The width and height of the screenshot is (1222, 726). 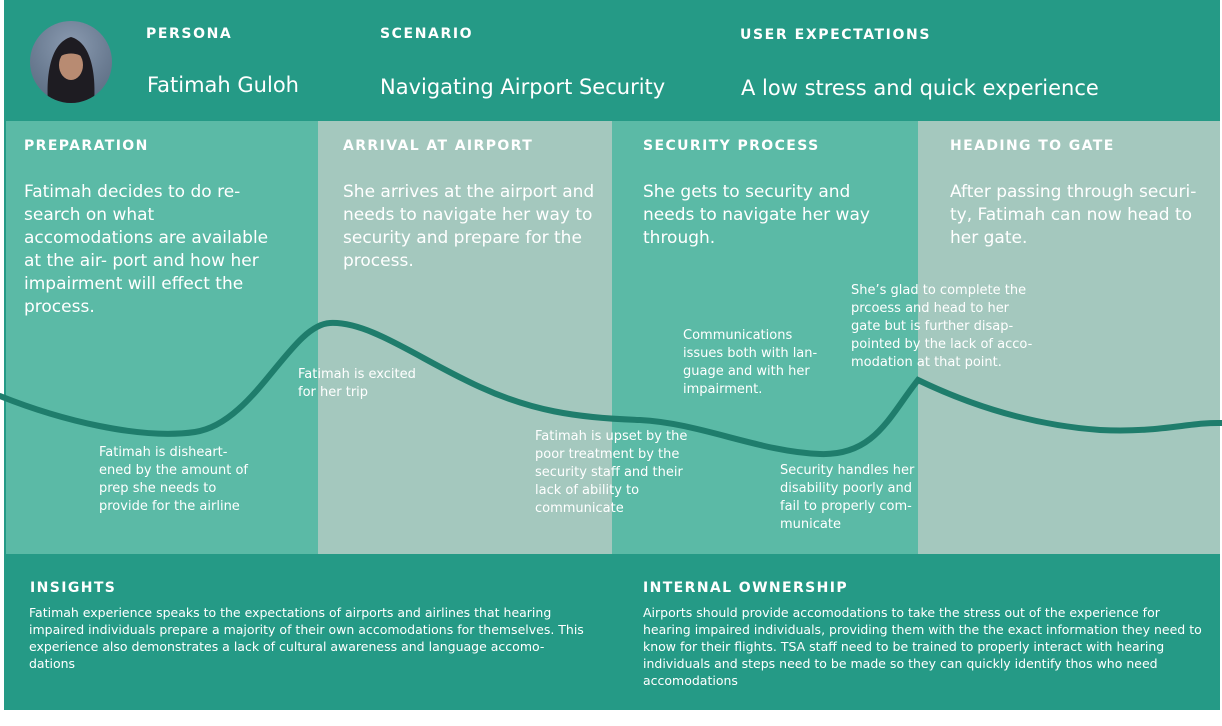 I want to click on stage-title: PREPARATION, so click(x=86, y=146).